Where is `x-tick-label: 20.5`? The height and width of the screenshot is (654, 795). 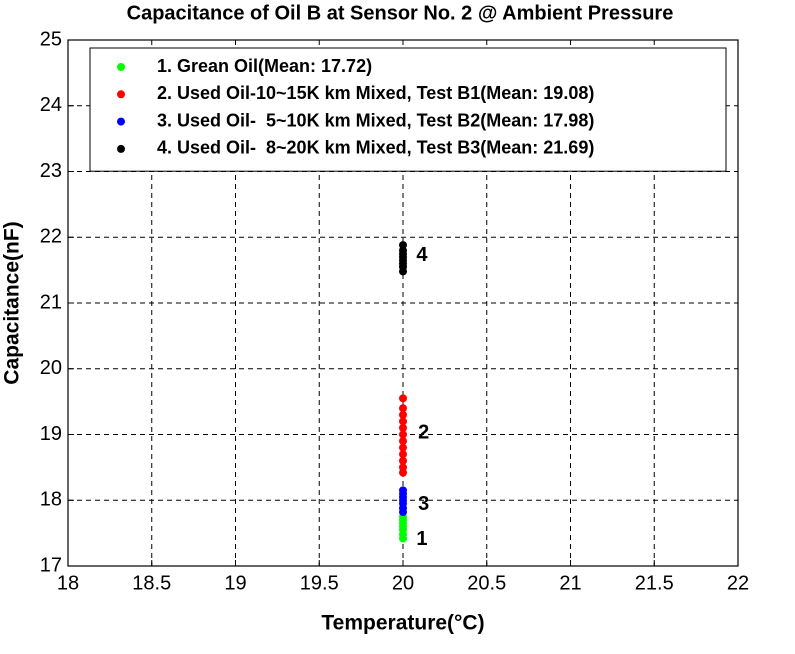
x-tick-label: 20.5 is located at coordinates (486, 583).